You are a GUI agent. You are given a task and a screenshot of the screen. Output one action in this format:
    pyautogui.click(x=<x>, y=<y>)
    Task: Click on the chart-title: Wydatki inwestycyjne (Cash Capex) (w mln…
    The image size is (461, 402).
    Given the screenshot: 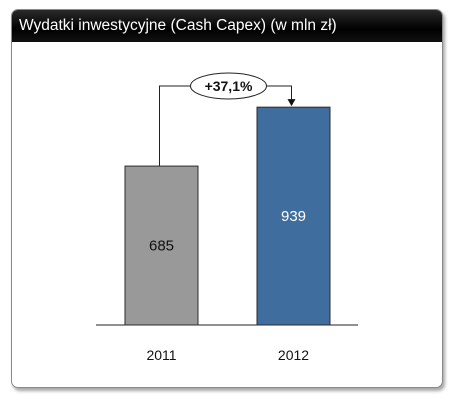 What is the action you would take?
    pyautogui.click(x=227, y=26)
    